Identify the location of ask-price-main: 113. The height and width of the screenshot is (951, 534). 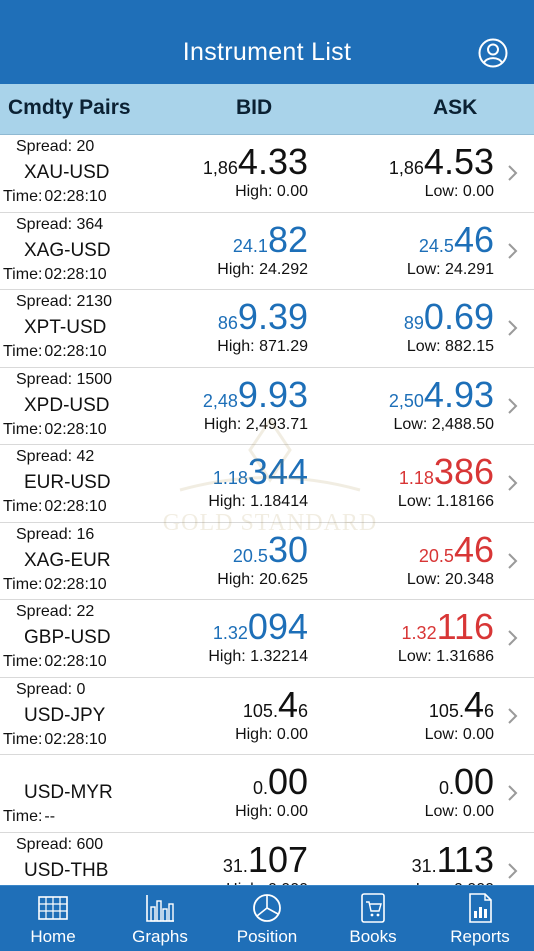
(465, 859).